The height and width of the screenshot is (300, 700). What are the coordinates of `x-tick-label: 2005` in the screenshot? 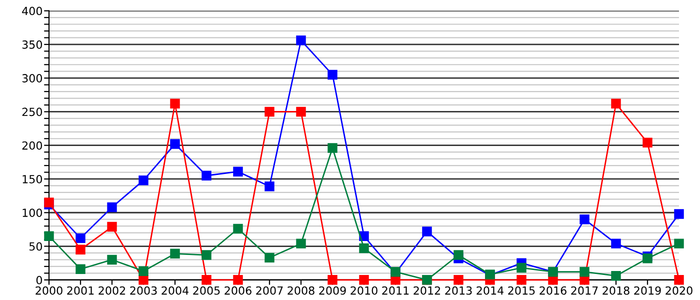 It's located at (206, 290).